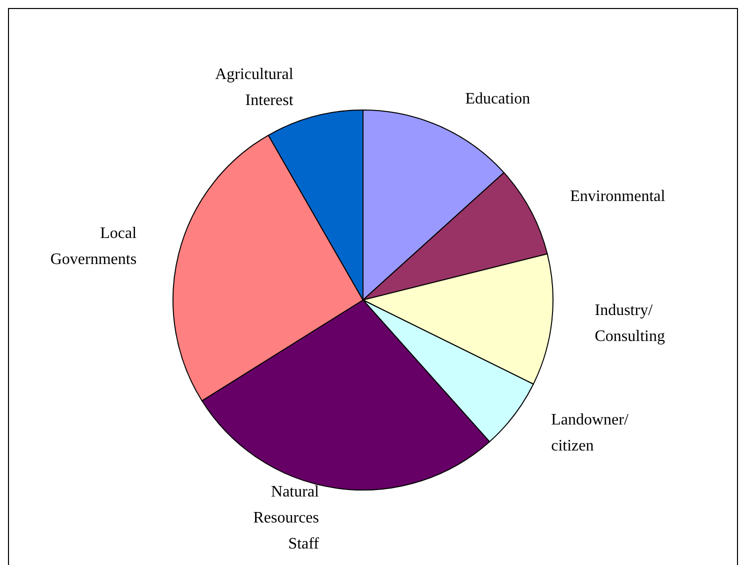 The width and height of the screenshot is (741, 565). What do you see at coordinates (286, 517) in the screenshot?
I see `slice-label: Natural Resources Staff` at bounding box center [286, 517].